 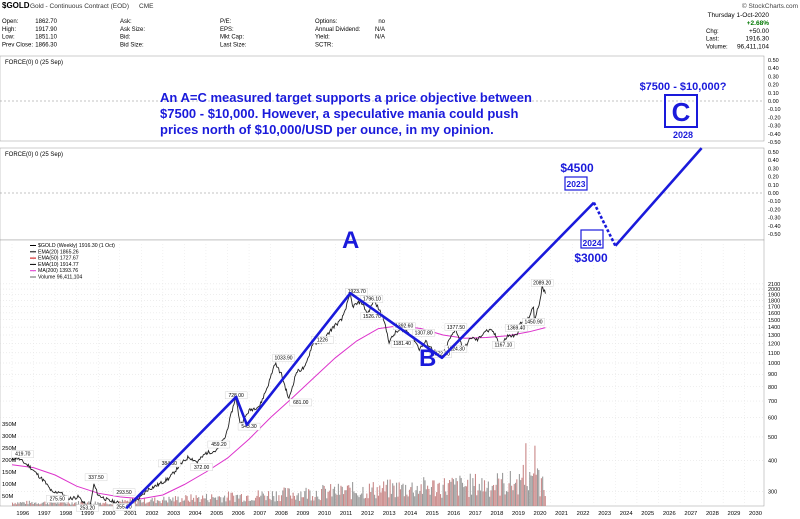 What do you see at coordinates (774, 290) in the screenshot?
I see `price-tick-label: 2000` at bounding box center [774, 290].